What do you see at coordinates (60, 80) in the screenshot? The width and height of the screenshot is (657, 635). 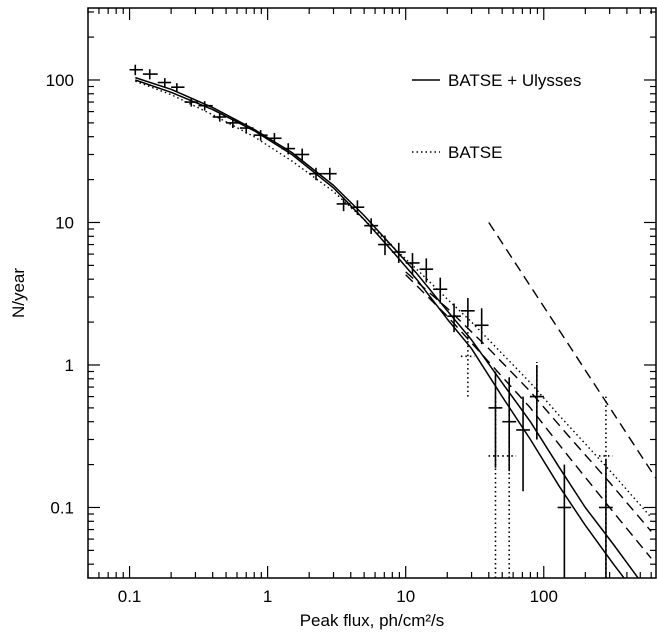 I see `y-tick-label: 100` at bounding box center [60, 80].